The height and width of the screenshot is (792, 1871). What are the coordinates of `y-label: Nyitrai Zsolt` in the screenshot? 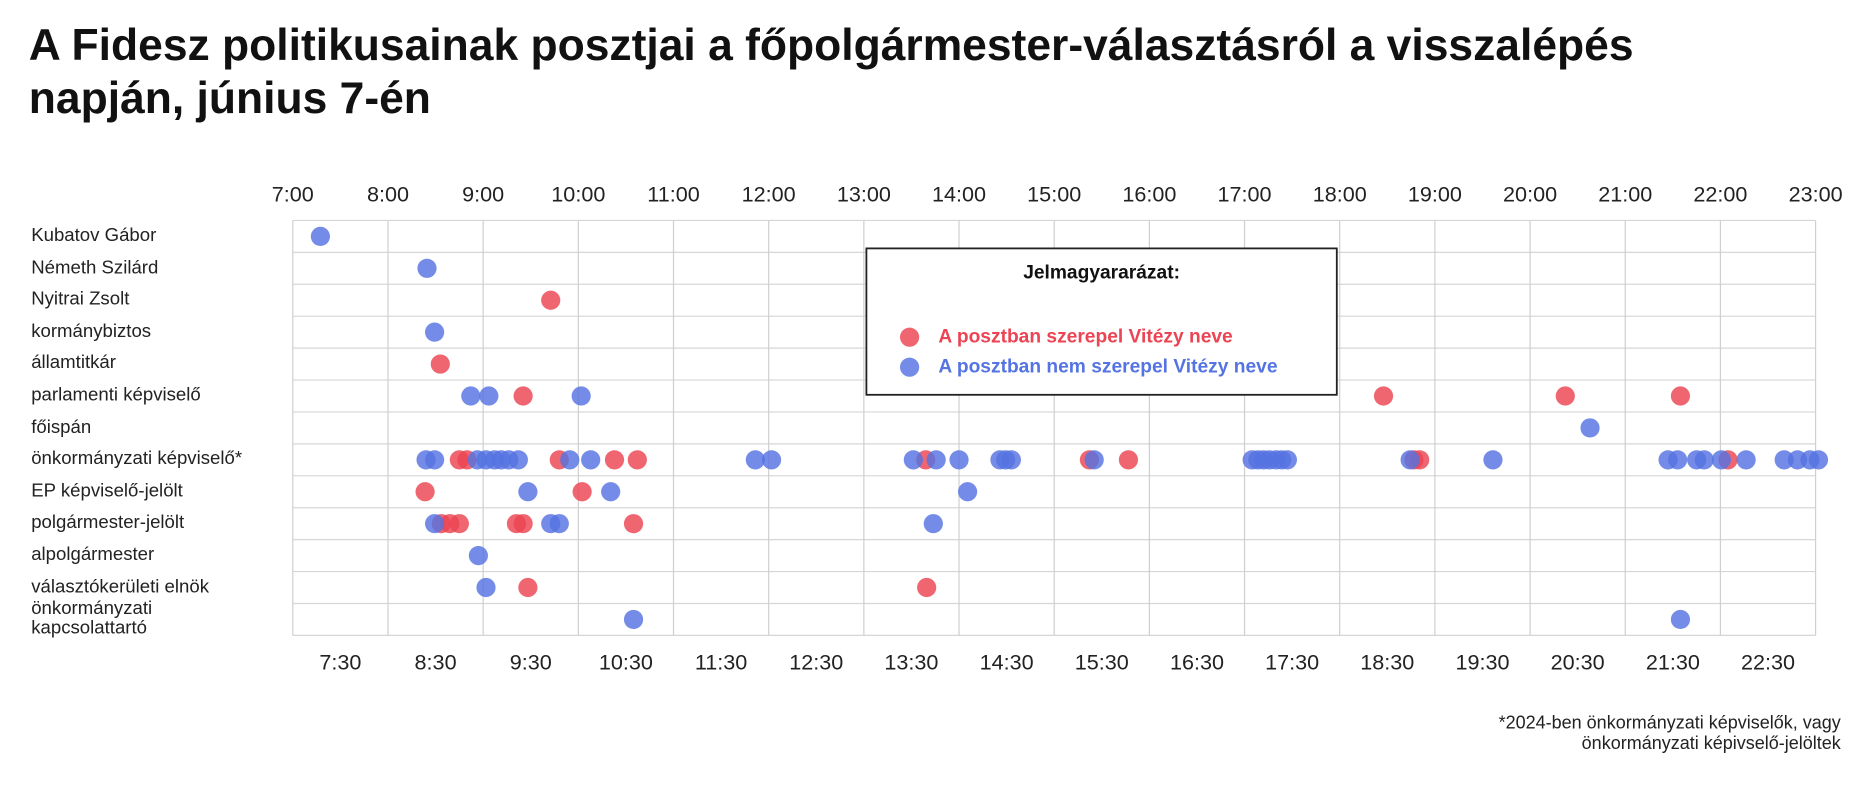 It's located at (80, 299).